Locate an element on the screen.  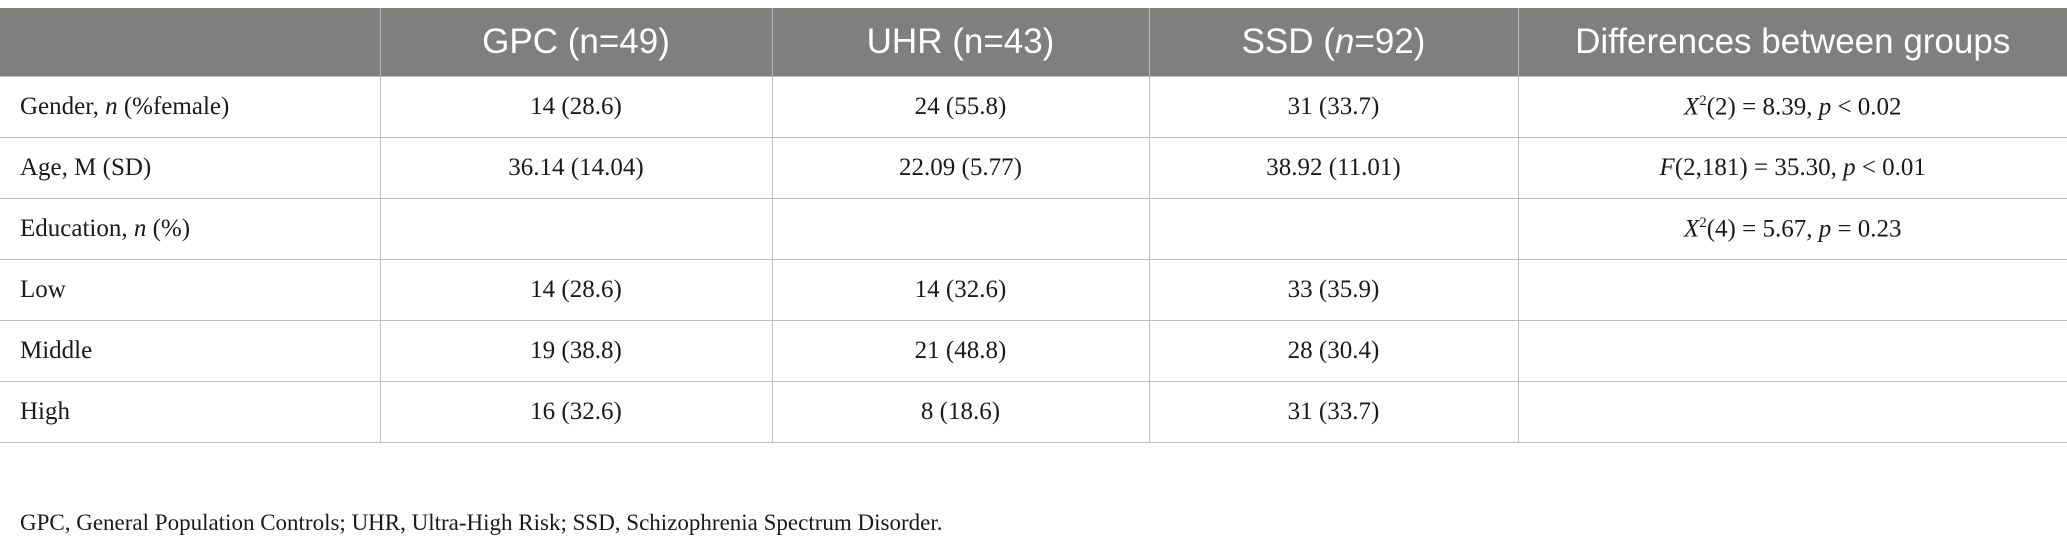
cell-ssd: 38.92 (11.01) is located at coordinates (1333, 168).